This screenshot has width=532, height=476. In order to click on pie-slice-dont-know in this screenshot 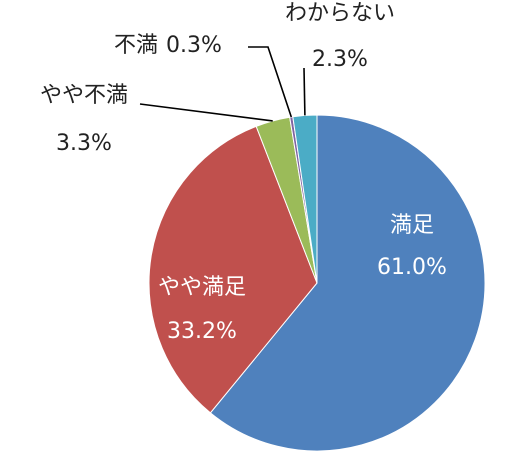, I will do `click(305, 199)`.